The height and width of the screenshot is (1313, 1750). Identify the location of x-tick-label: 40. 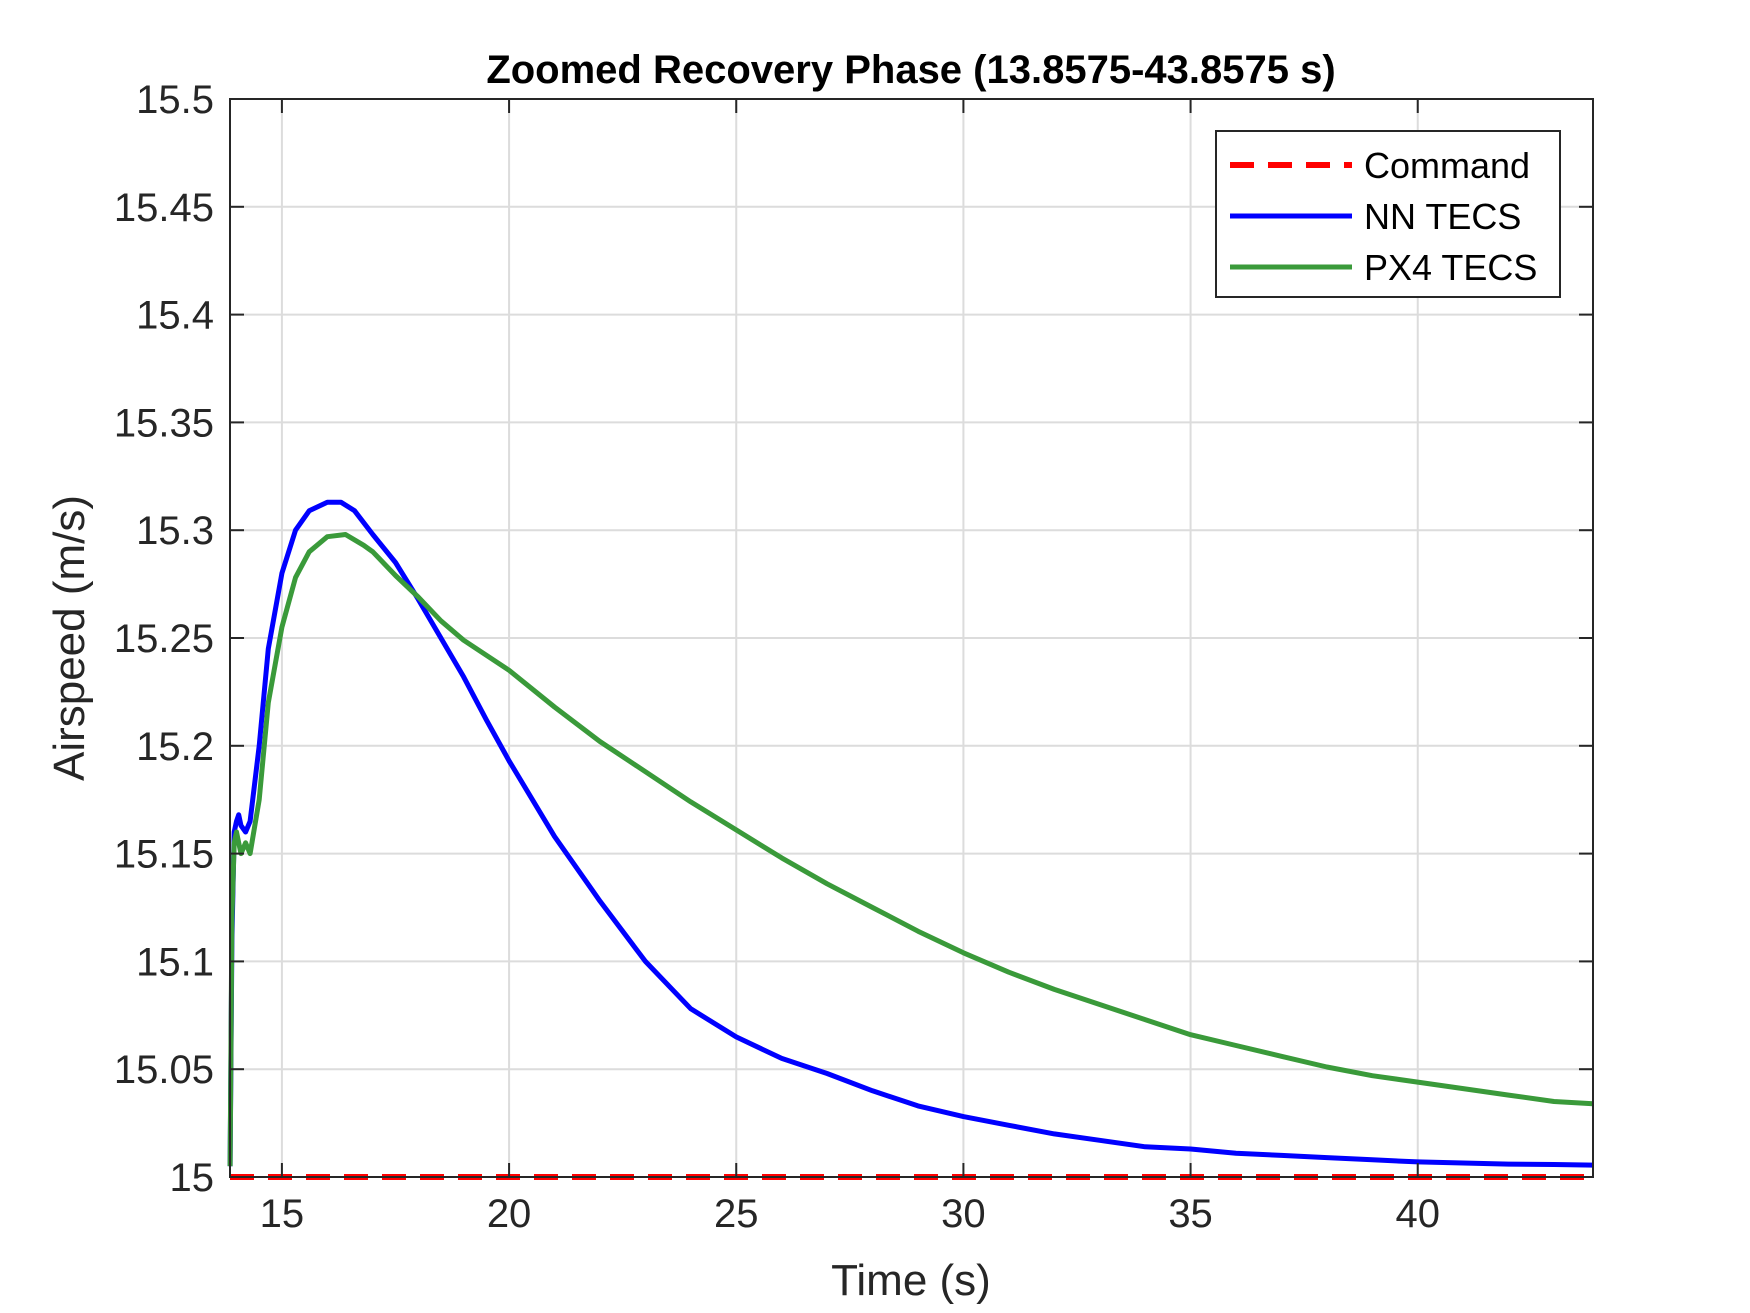
(1417, 1214).